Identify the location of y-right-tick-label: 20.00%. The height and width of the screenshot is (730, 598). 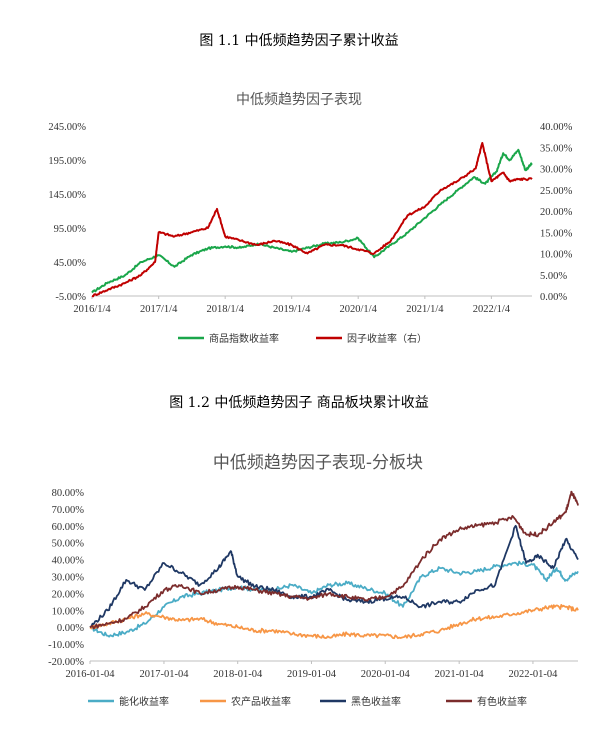
(556, 212).